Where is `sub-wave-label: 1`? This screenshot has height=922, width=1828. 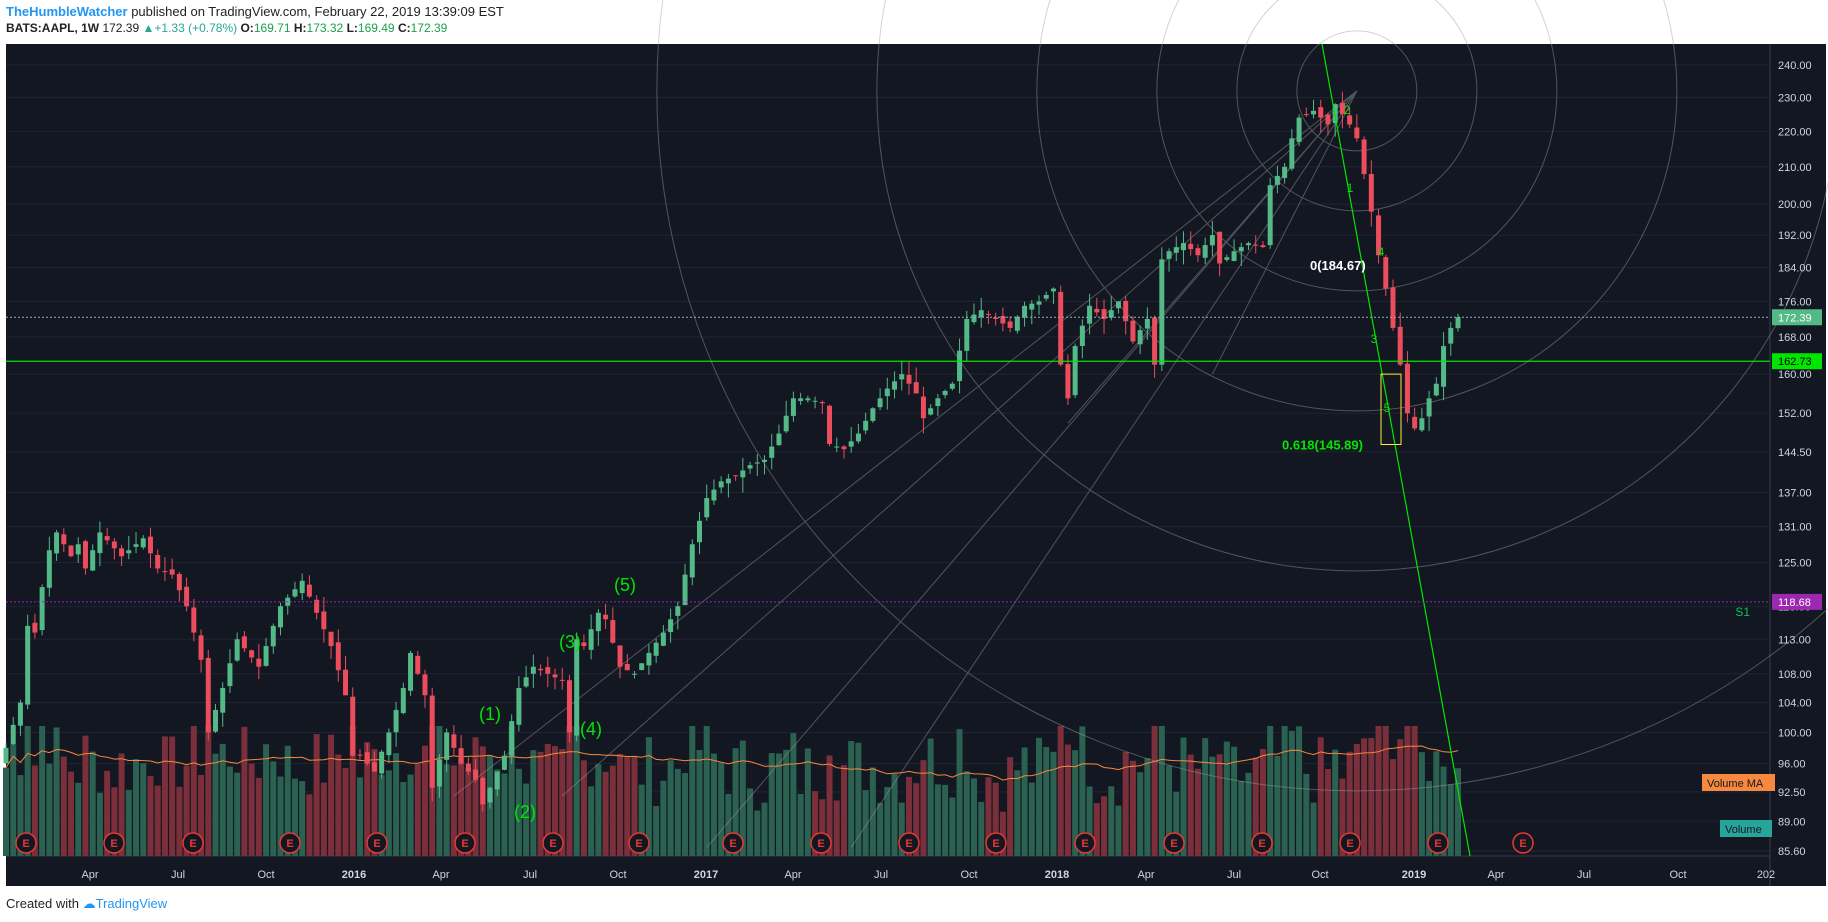
sub-wave-label: 1 is located at coordinates (1350, 188).